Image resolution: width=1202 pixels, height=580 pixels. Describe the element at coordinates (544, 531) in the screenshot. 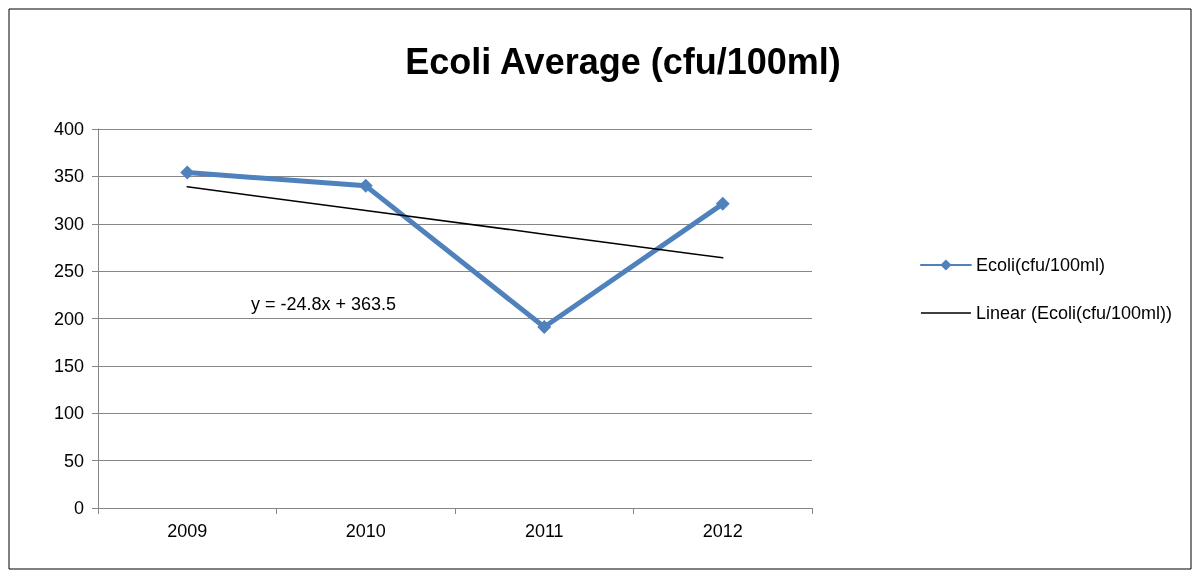

I see `x-tick-label: 2011` at that location.